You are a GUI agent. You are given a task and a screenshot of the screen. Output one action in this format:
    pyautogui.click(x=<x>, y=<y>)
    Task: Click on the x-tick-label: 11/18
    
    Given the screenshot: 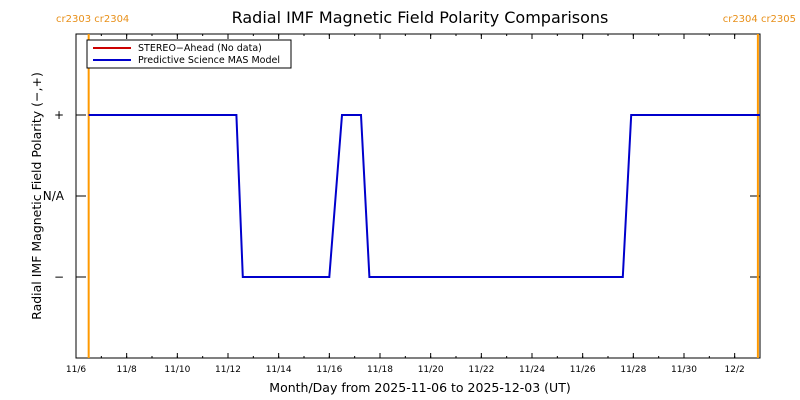 What is the action you would take?
    pyautogui.click(x=380, y=370)
    